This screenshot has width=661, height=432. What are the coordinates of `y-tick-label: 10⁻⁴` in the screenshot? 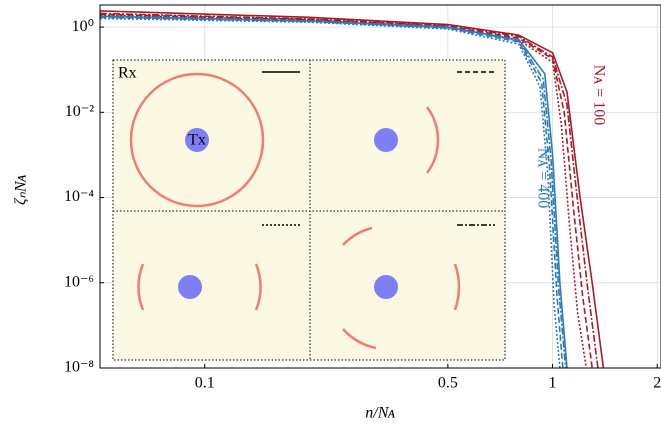 It's located at (79, 196).